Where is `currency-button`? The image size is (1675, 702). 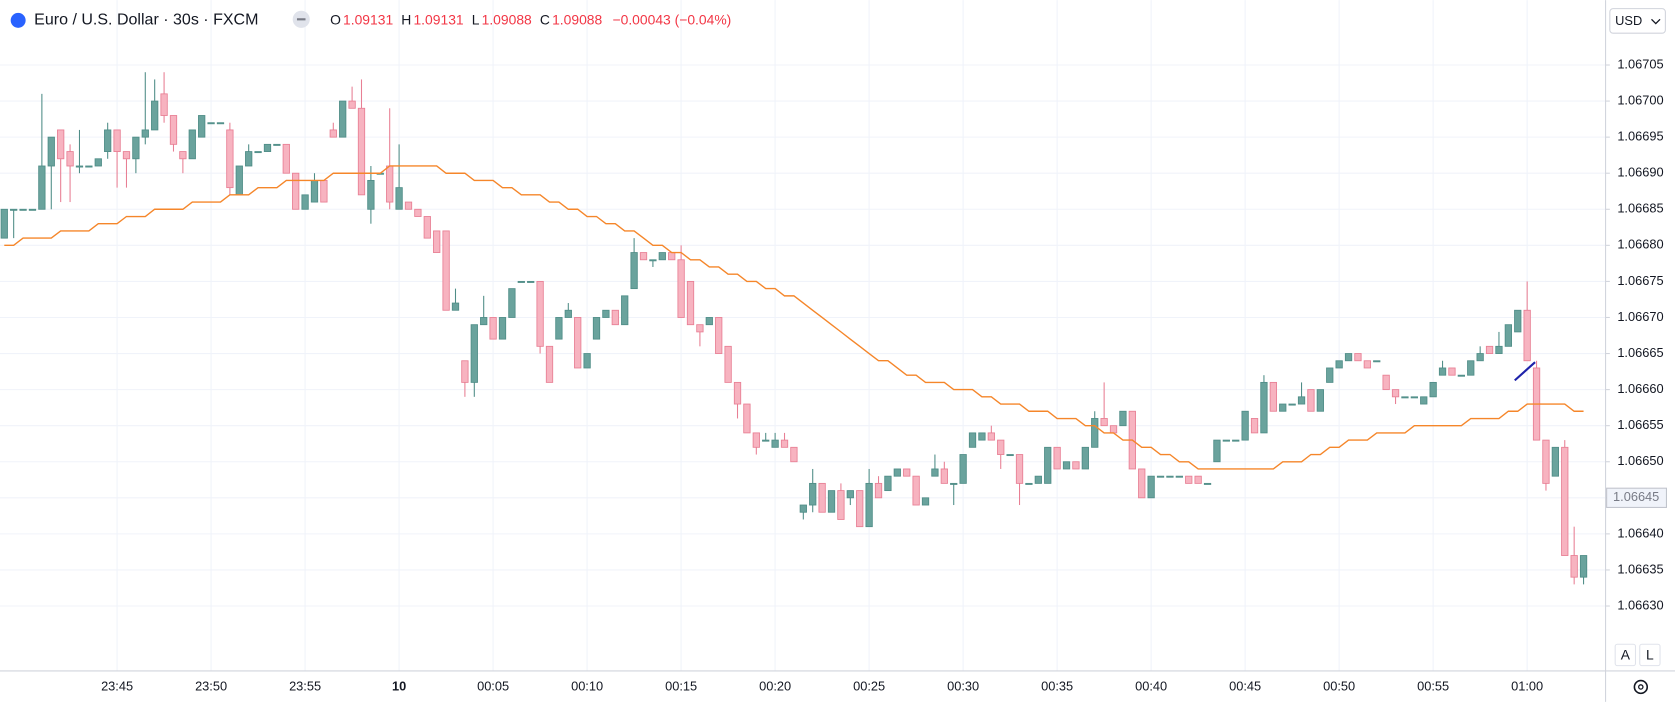
currency-button is located at coordinates (1637, 21).